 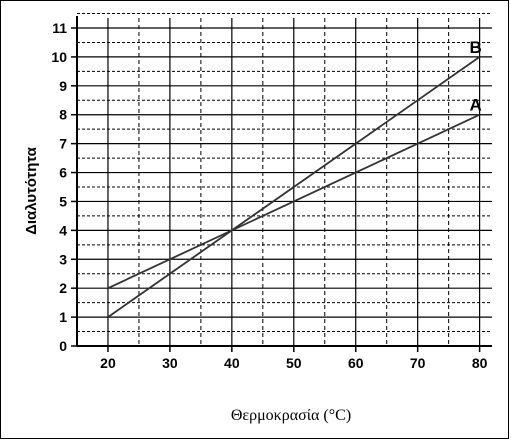 I want to click on y-axis-title: Διαλυτότητα, so click(x=31, y=190).